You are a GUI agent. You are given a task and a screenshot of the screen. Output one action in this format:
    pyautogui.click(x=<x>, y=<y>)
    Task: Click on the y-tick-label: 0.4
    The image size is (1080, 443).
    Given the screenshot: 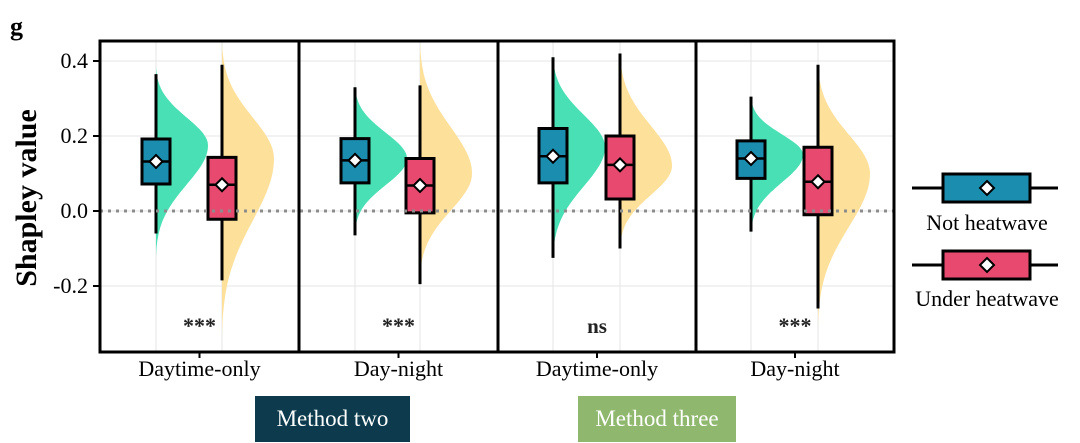 What is the action you would take?
    pyautogui.click(x=75, y=60)
    